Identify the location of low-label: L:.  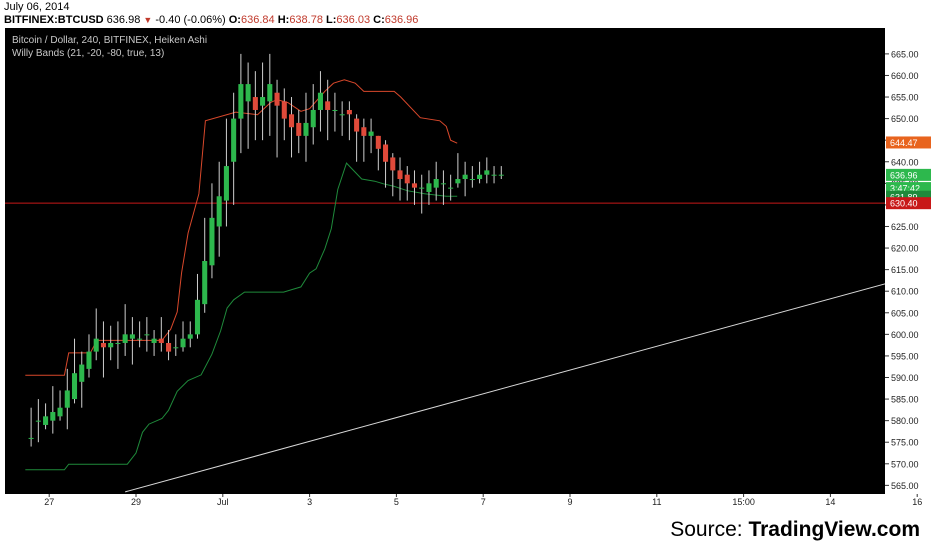
(331, 20).